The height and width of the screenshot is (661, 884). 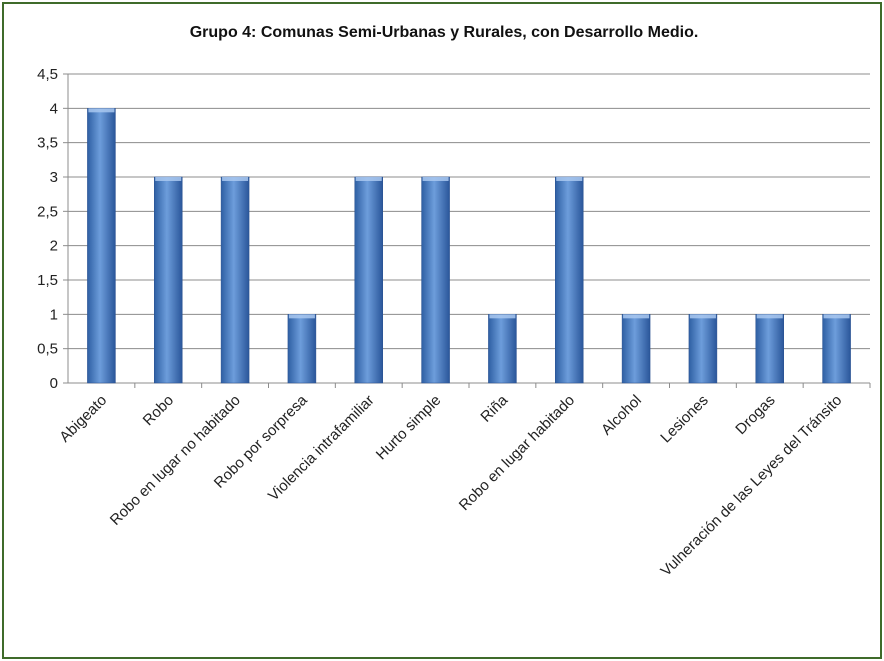 I want to click on y-tick-label: 3,5, so click(x=47, y=143).